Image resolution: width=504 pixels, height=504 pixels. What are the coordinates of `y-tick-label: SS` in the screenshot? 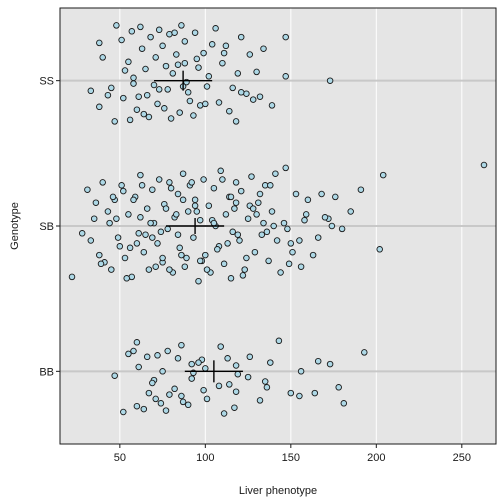 It's located at (46, 82).